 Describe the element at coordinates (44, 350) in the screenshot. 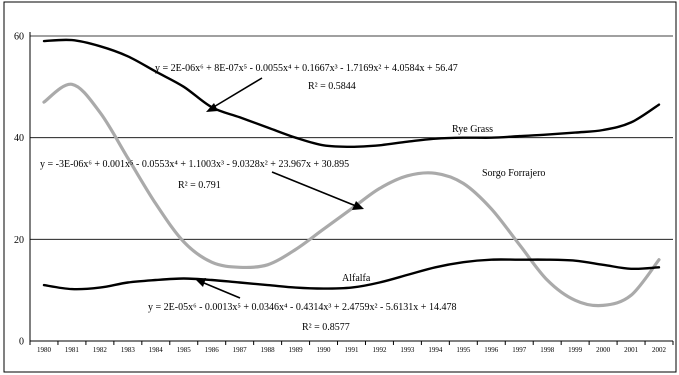

I see `x-tick-label: 1980` at that location.